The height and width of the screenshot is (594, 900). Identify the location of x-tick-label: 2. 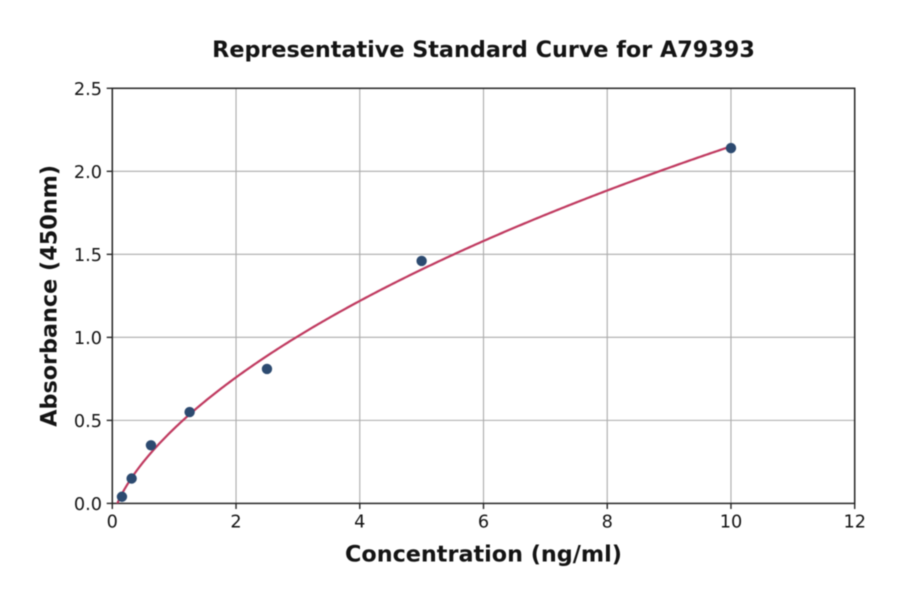
(235, 523).